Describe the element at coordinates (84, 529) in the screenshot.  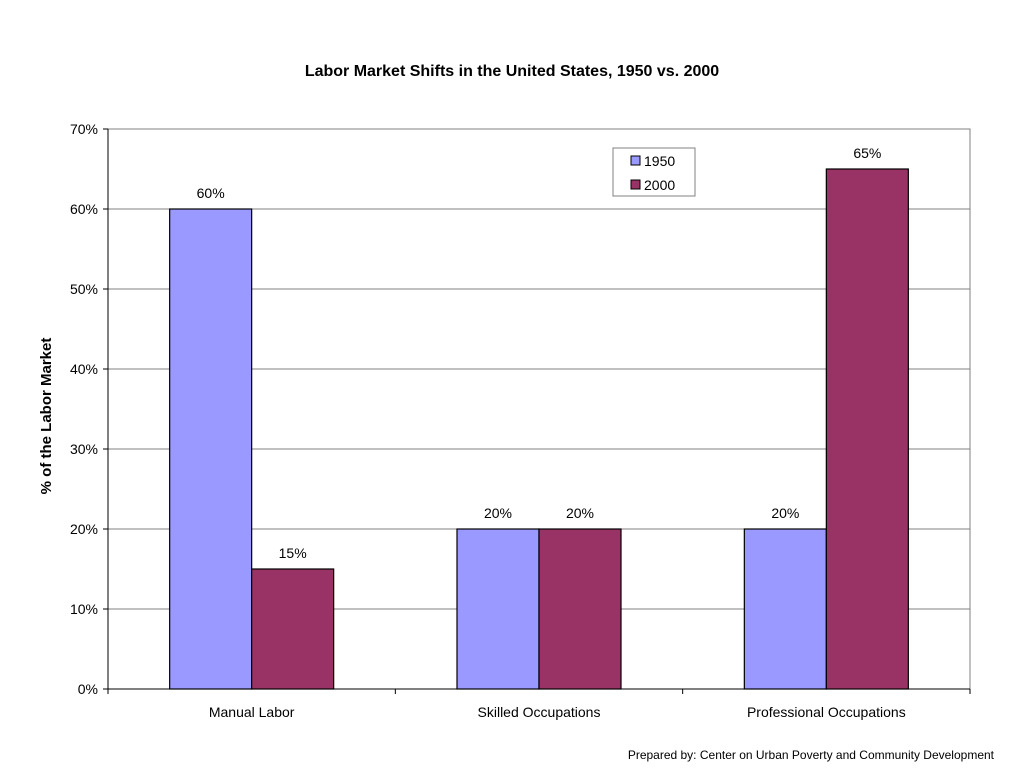
I see `y-tick-label: 20%` at that location.